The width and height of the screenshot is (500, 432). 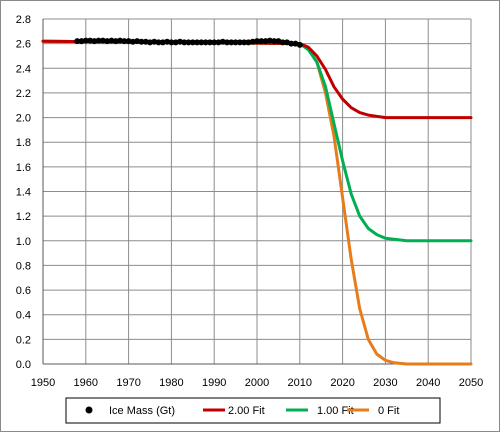 I want to click on legend: Ice Mass (Gt) 2.00 Fit 1.00 Fit 0 Fit, so click(x=253, y=410).